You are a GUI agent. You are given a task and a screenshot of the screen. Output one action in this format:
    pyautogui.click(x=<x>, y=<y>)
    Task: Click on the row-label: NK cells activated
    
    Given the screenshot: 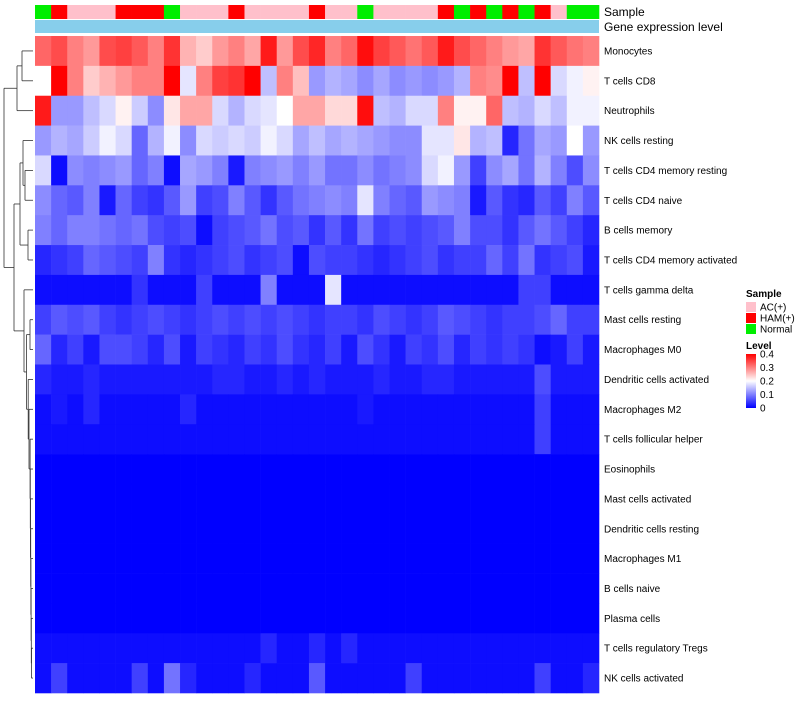 What is the action you would take?
    pyautogui.click(x=643, y=679)
    